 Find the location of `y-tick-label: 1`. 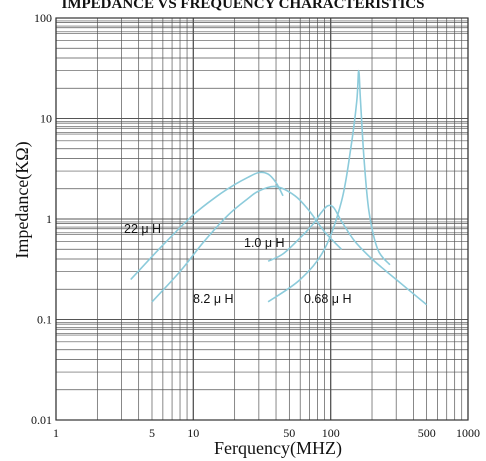

y-tick-label: 1 is located at coordinates (49, 219).